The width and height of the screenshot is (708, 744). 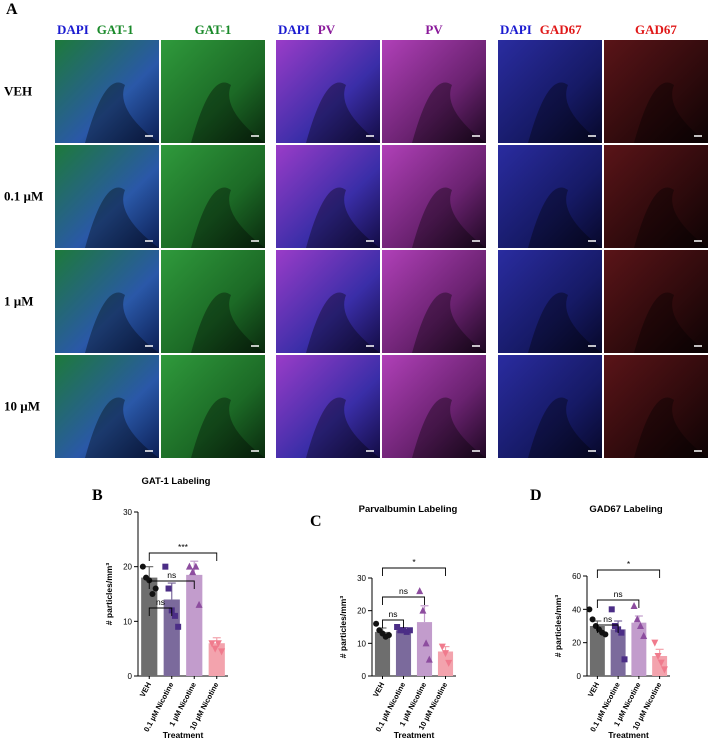 What do you see at coordinates (127, 621) in the screenshot?
I see `y-tick-label: 10` at bounding box center [127, 621].